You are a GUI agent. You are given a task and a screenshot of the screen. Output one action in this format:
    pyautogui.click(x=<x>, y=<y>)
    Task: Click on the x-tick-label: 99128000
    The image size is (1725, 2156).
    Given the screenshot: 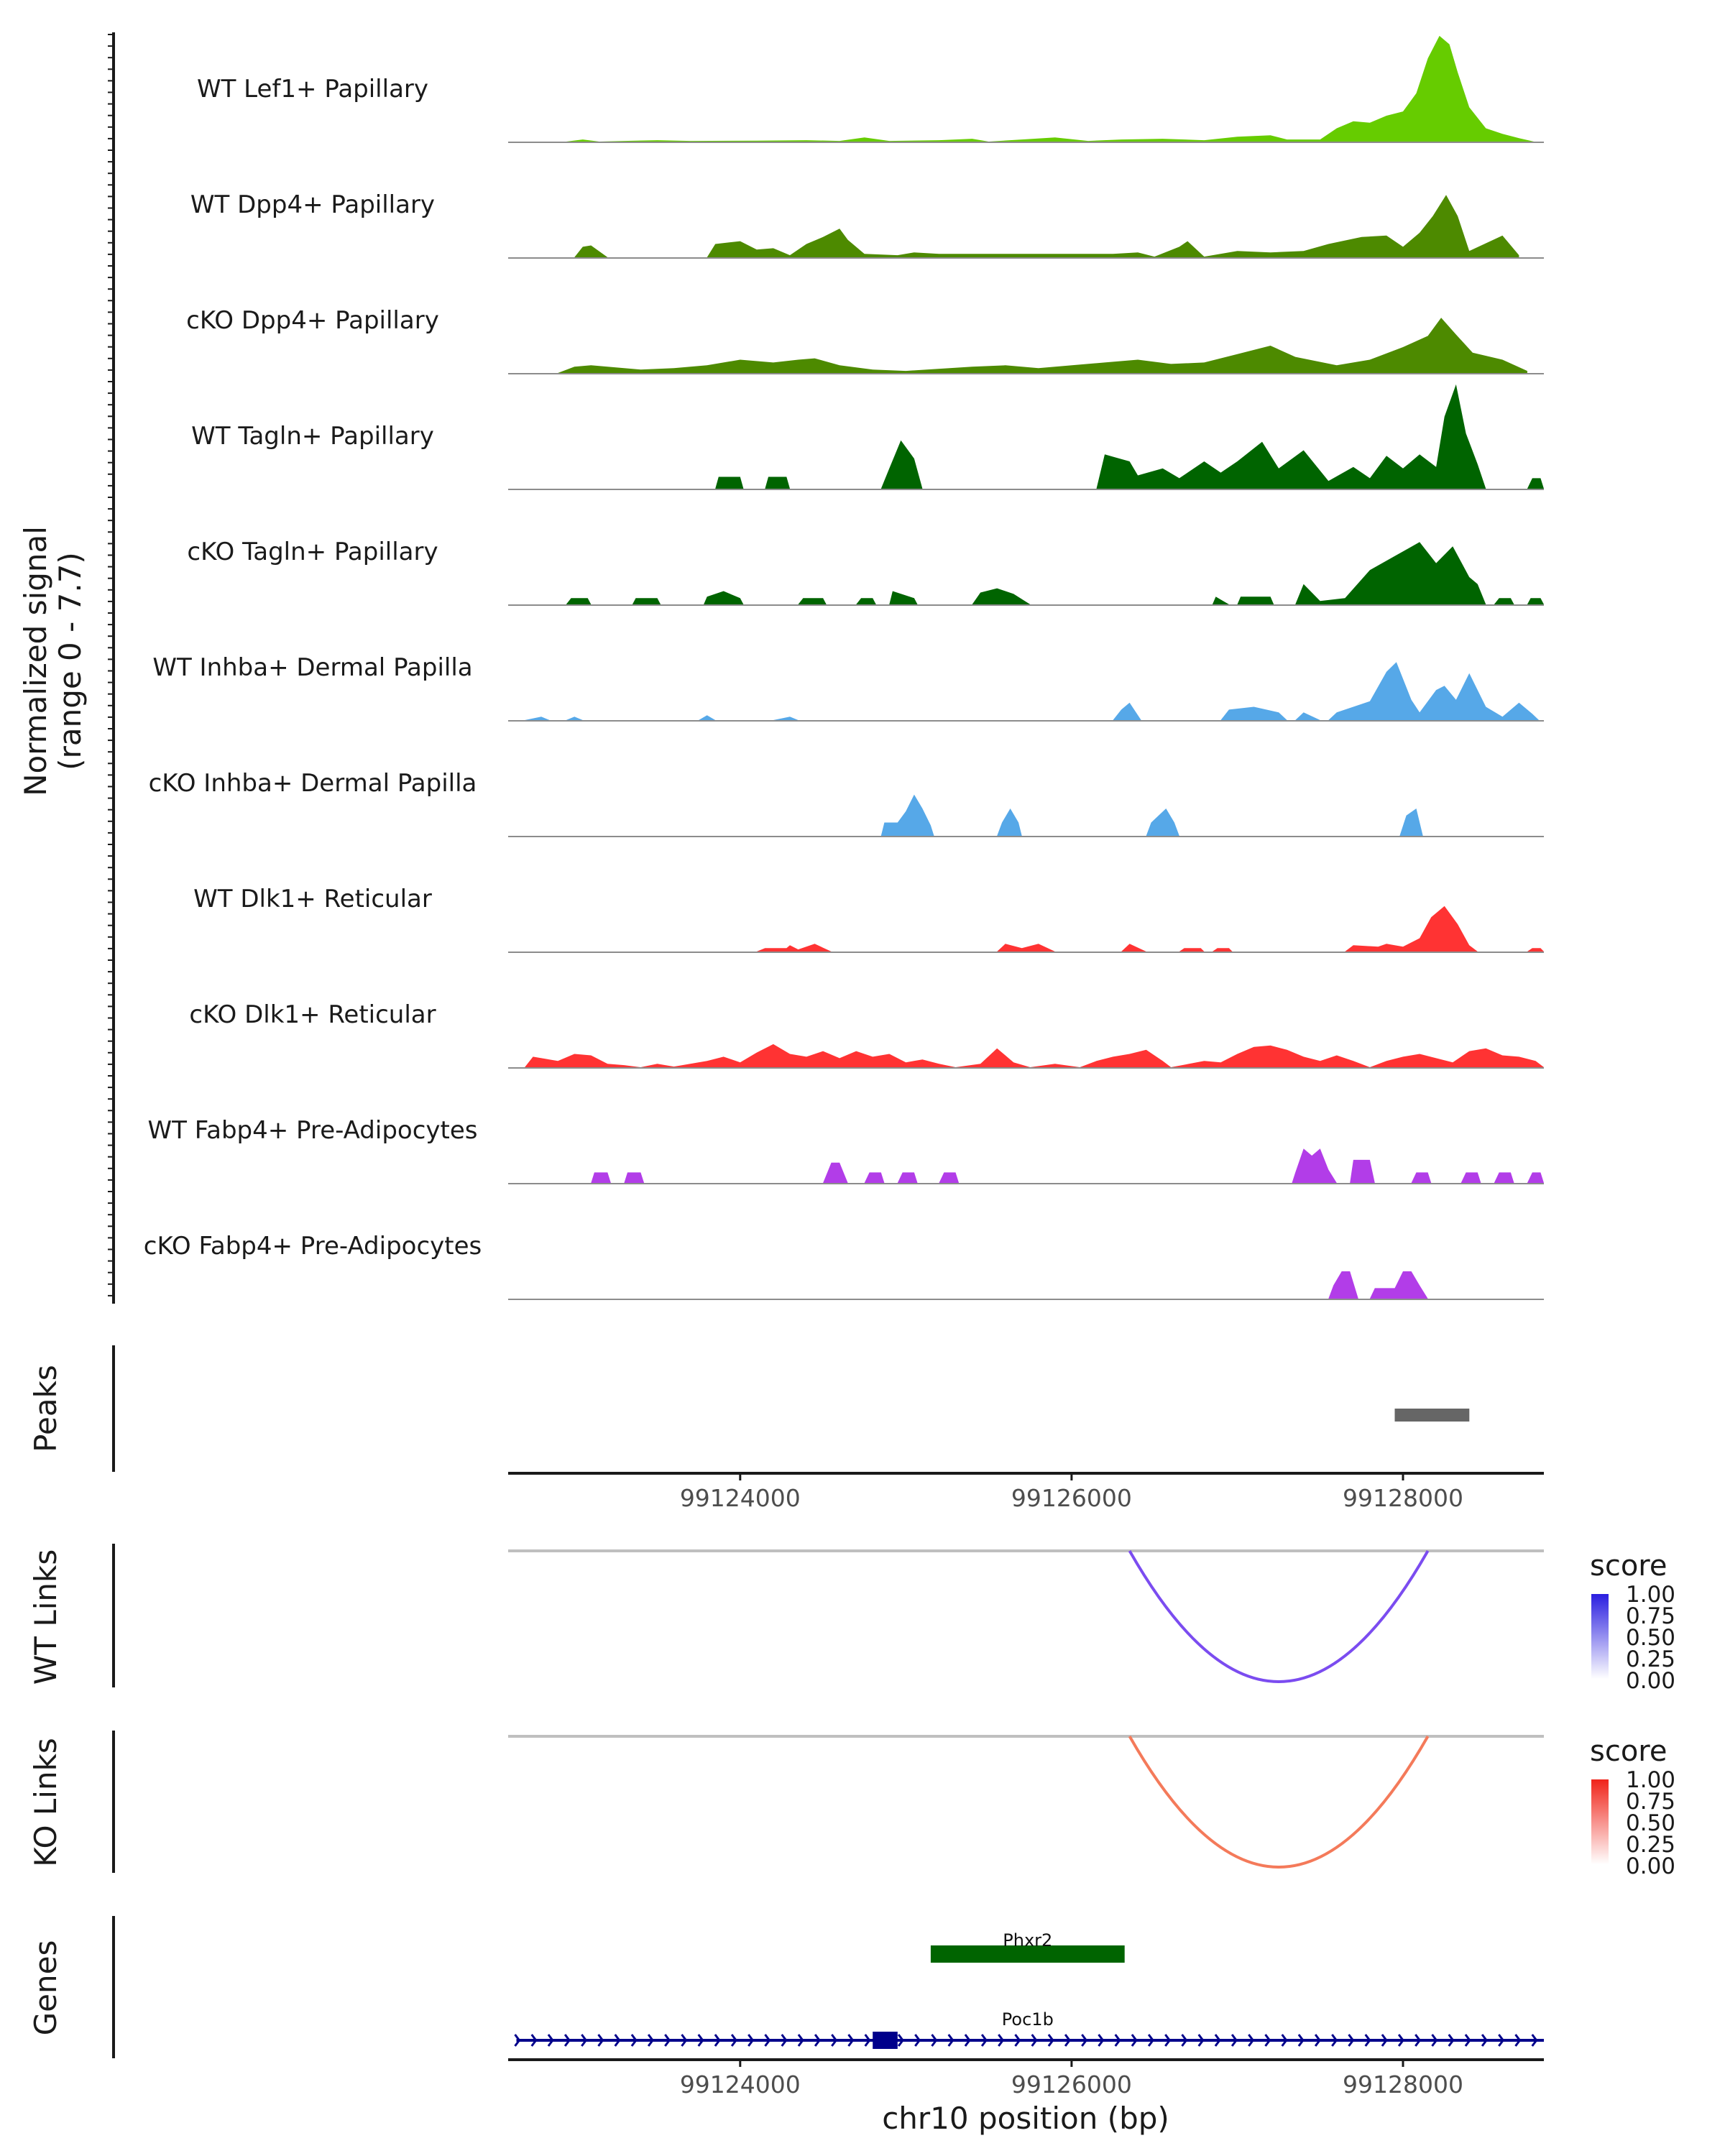 What is the action you would take?
    pyautogui.click(x=1403, y=2084)
    